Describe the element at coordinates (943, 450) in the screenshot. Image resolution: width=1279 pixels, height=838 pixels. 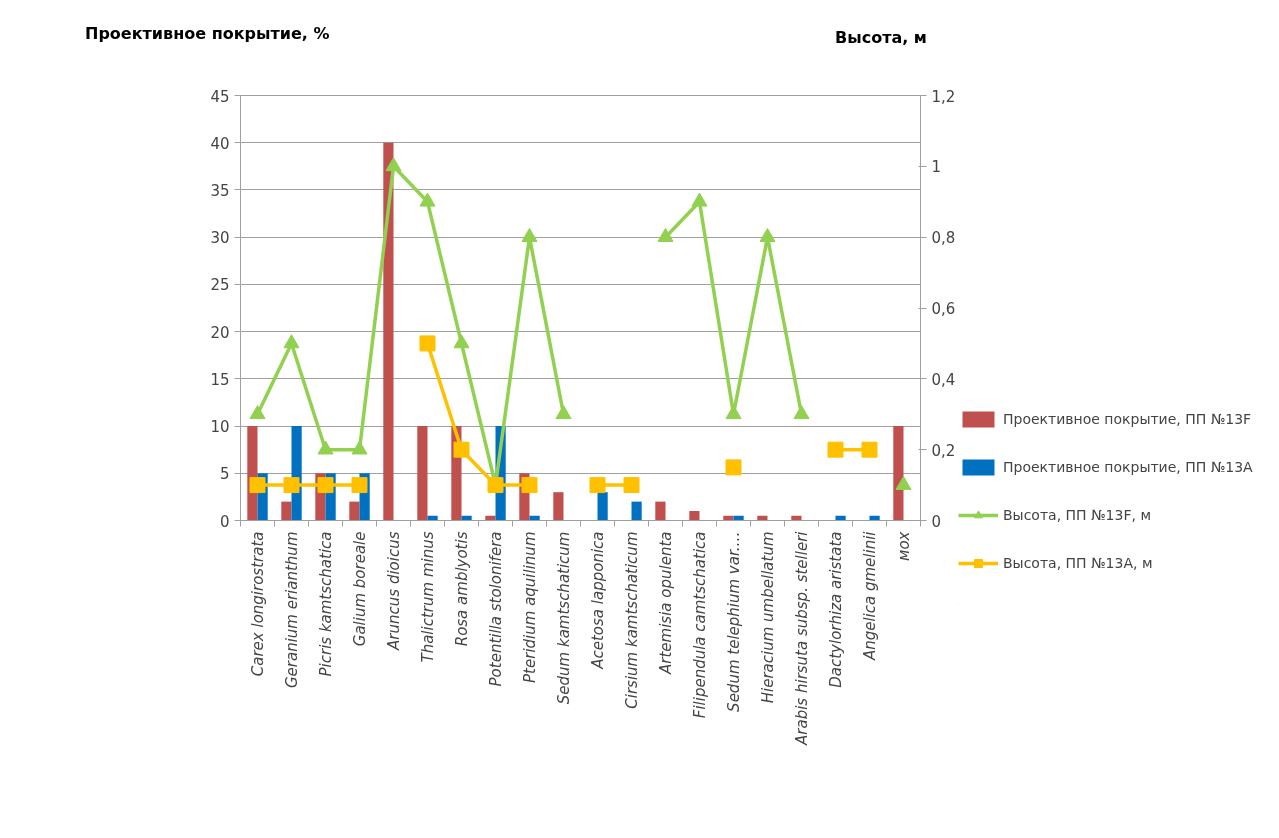
I see `y2-tick-label: 0,2` at that location.